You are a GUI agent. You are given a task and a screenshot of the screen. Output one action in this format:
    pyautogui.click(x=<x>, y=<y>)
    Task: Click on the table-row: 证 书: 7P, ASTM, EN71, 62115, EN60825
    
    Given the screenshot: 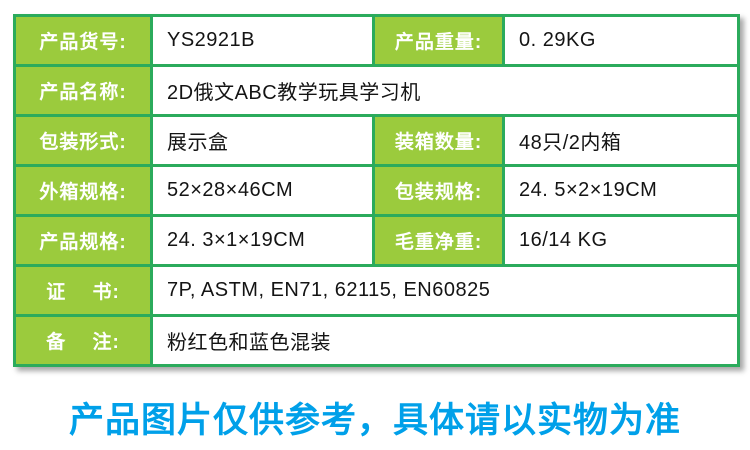 What is the action you would take?
    pyautogui.click(x=376, y=290)
    